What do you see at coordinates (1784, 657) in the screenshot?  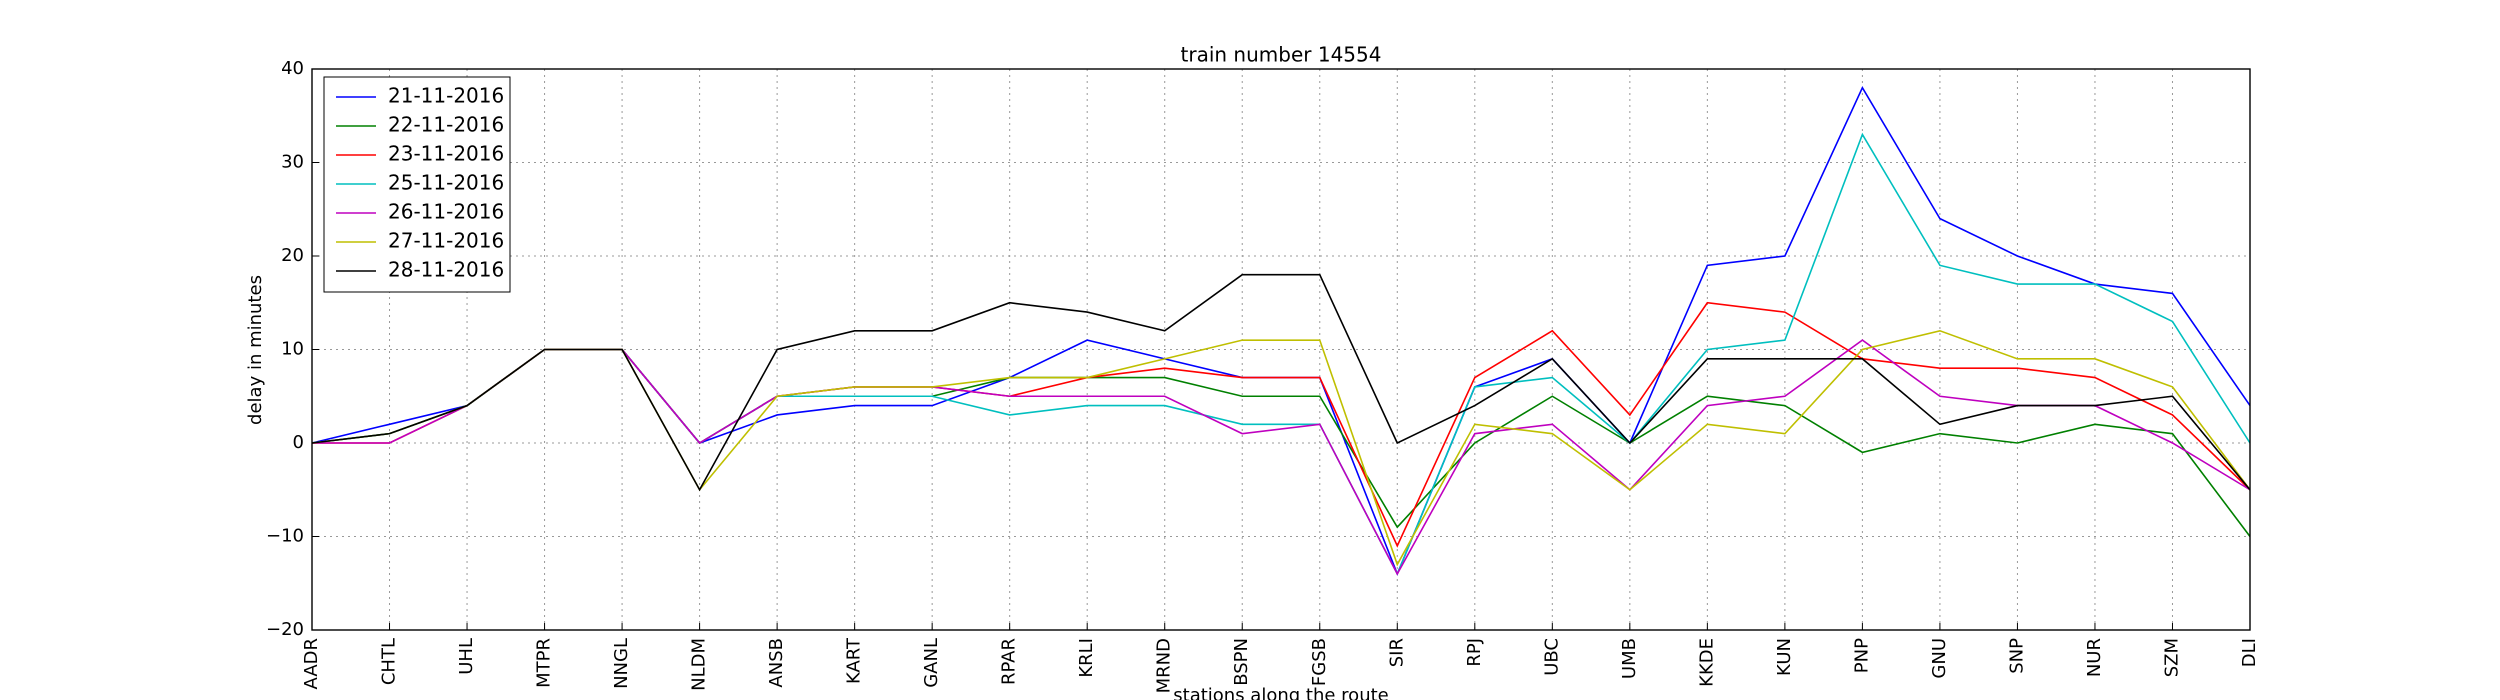 I see `x-tick-label: KUN` at bounding box center [1784, 657].